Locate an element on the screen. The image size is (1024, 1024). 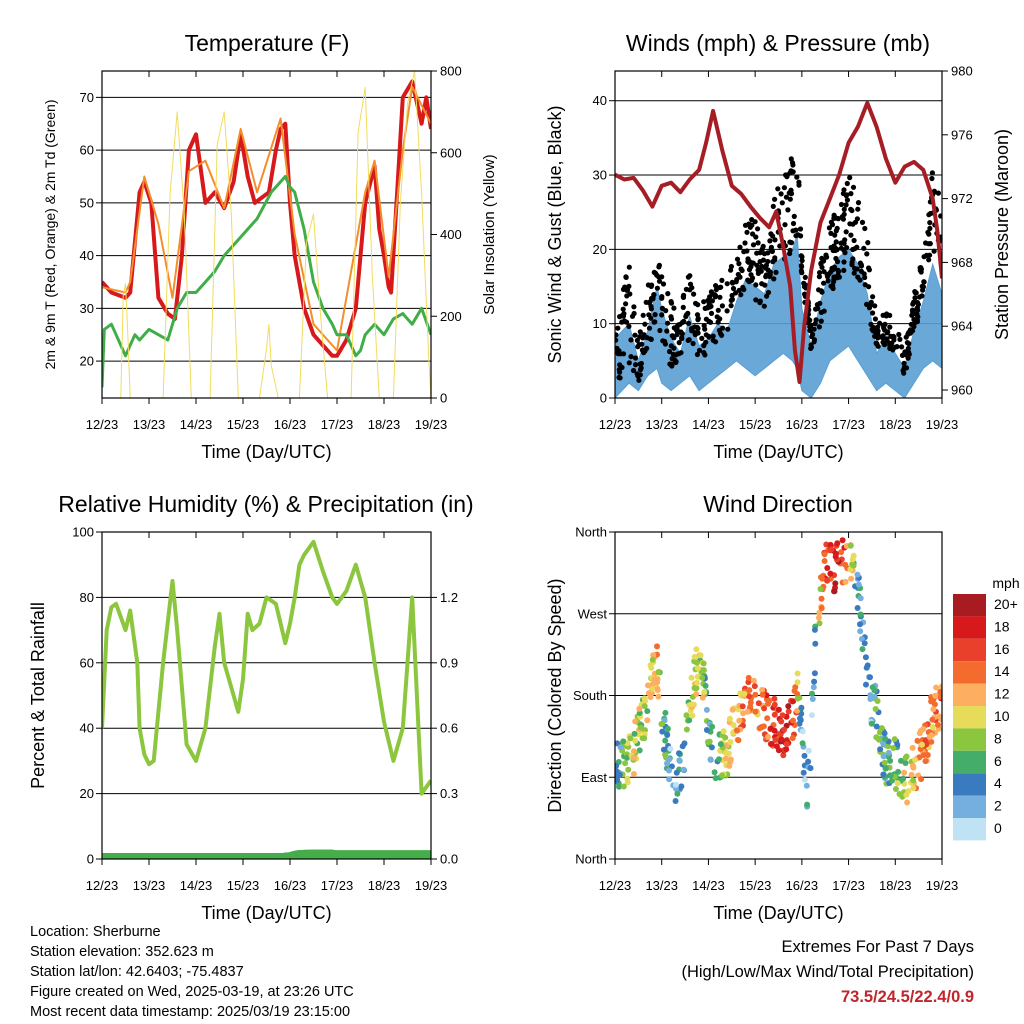
x-tick-label: 13/23 is located at coordinates (149, 424).